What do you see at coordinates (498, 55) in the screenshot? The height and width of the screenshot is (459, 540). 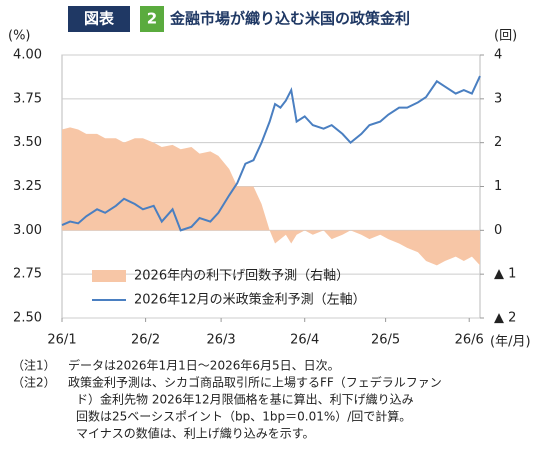 I see `y2-tick-label: 4` at bounding box center [498, 55].